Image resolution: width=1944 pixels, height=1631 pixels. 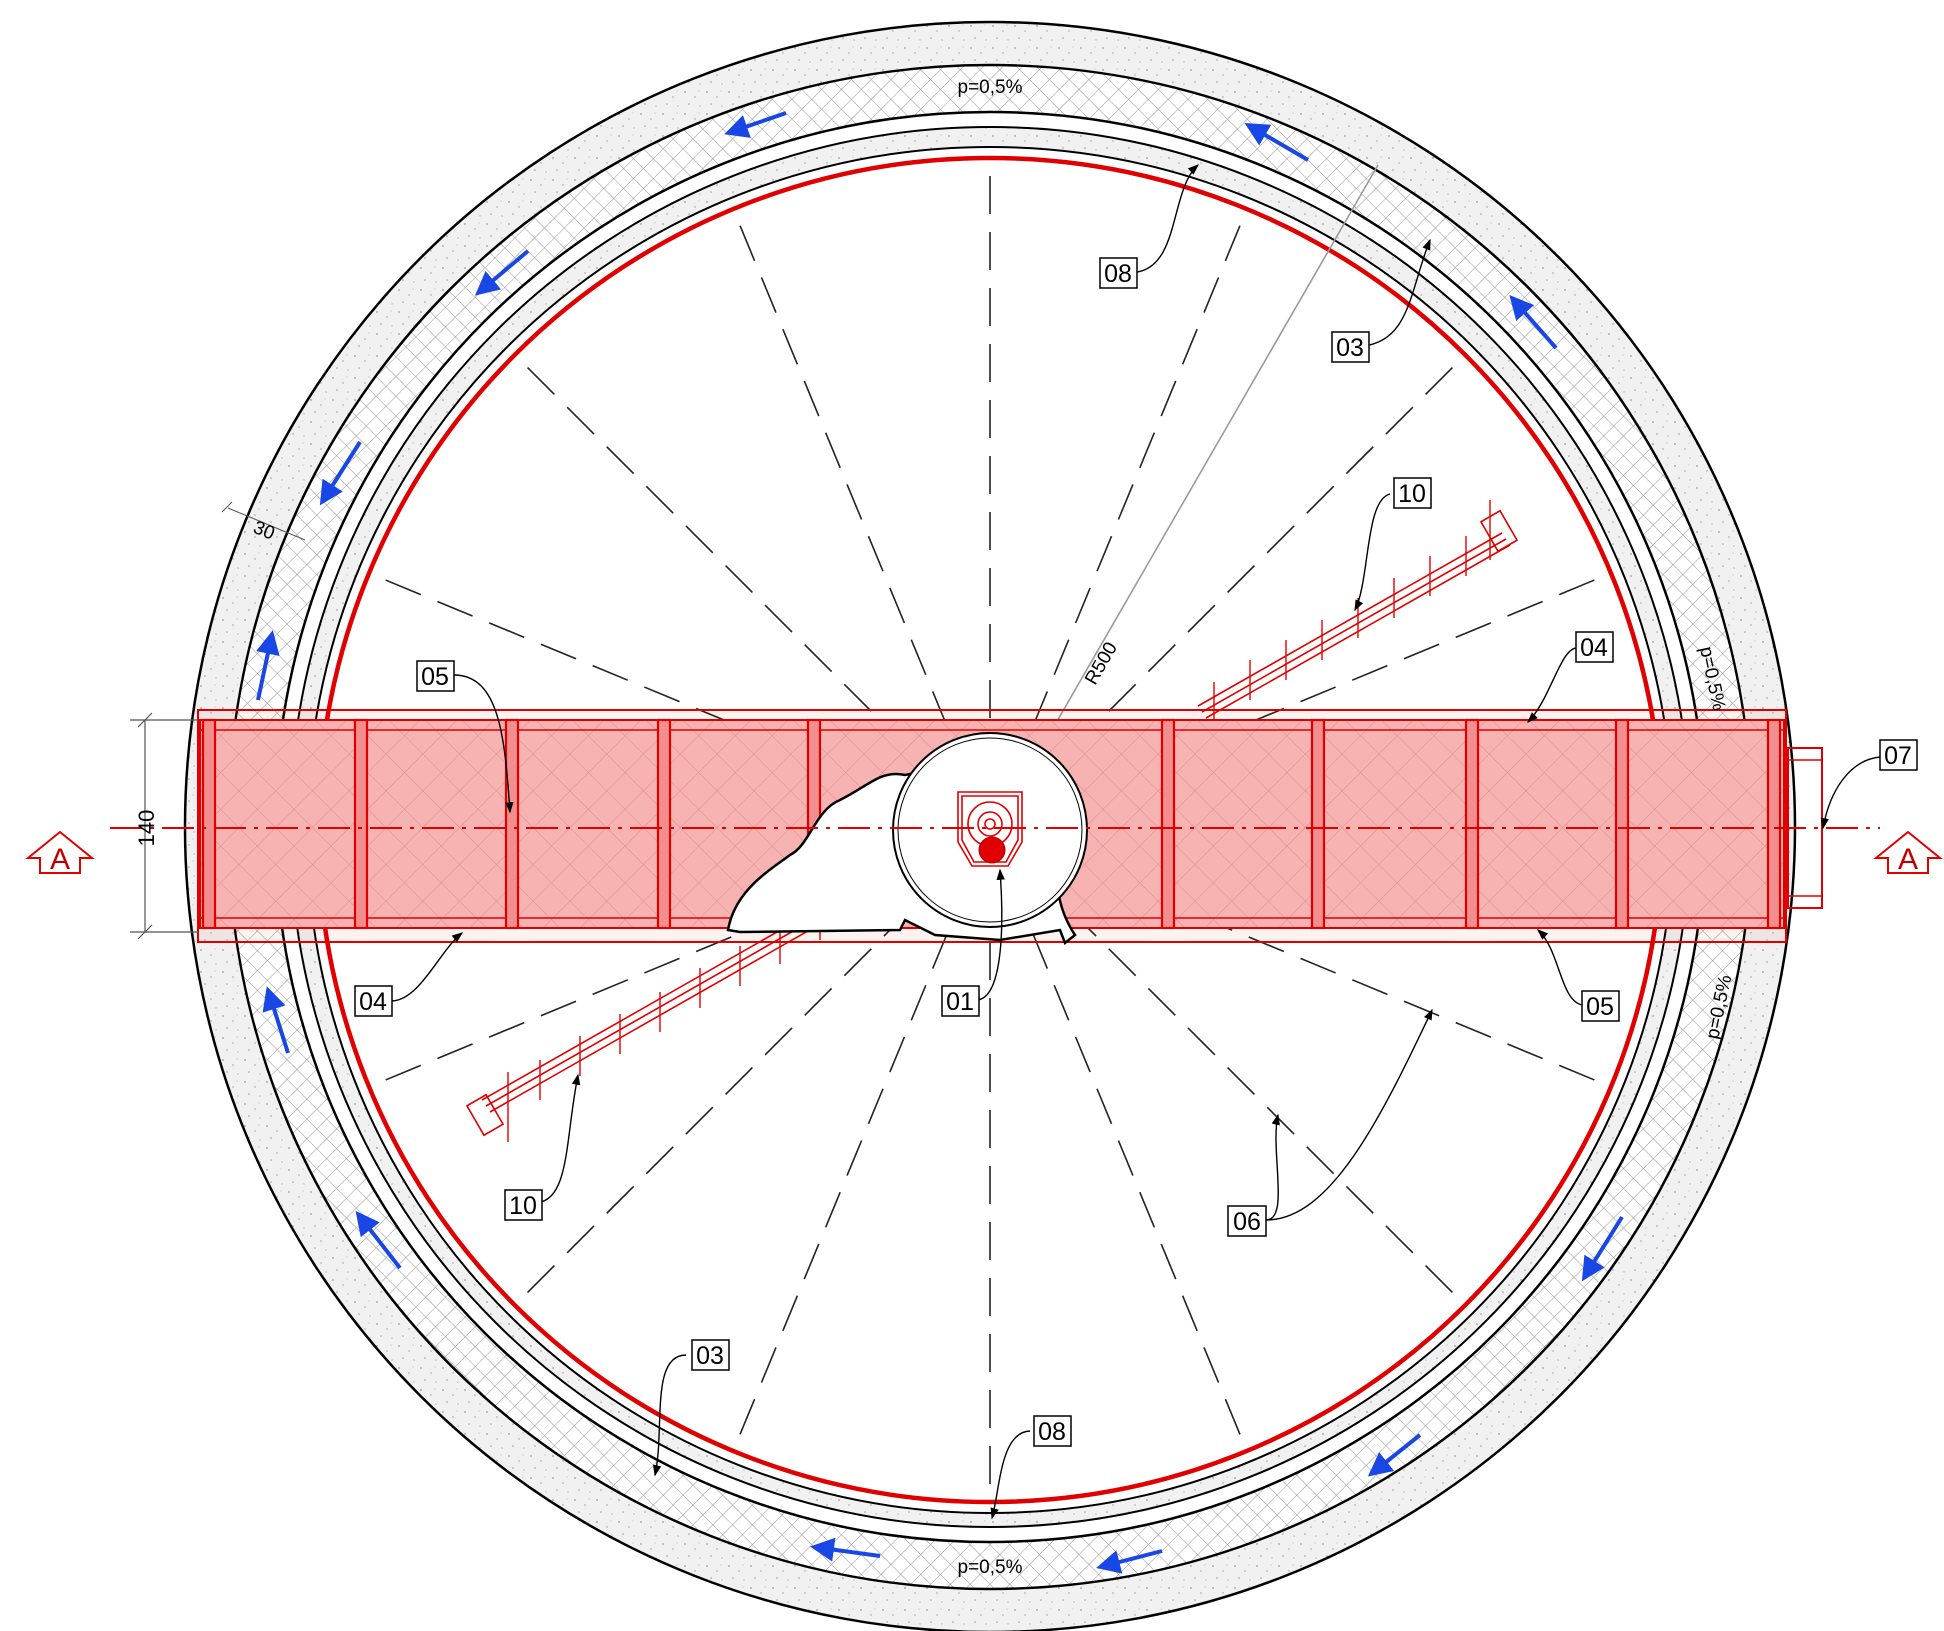 I want to click on callout-label-10-bottom: 10, so click(x=523, y=1205).